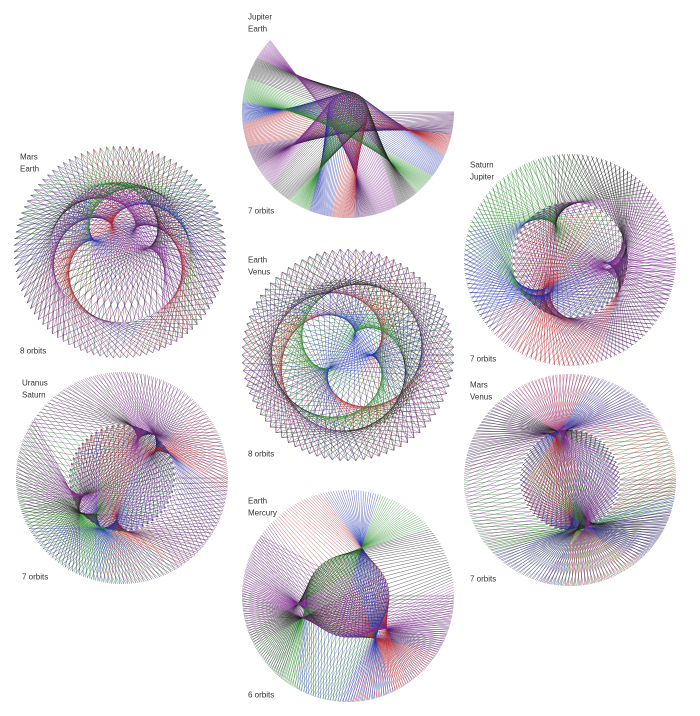  What do you see at coordinates (262, 513) in the screenshot?
I see `planet-label: Mercury` at bounding box center [262, 513].